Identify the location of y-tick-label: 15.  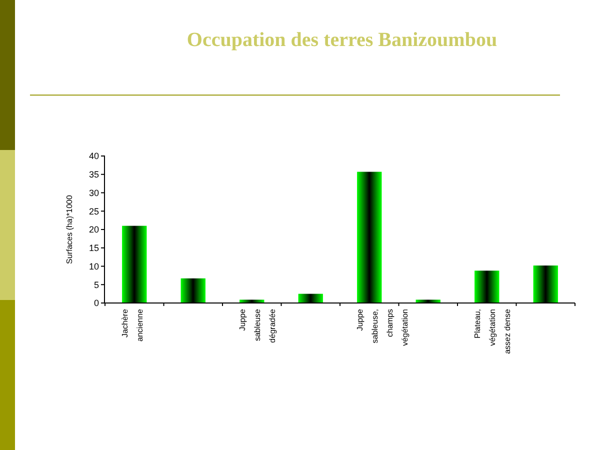
(93, 248).